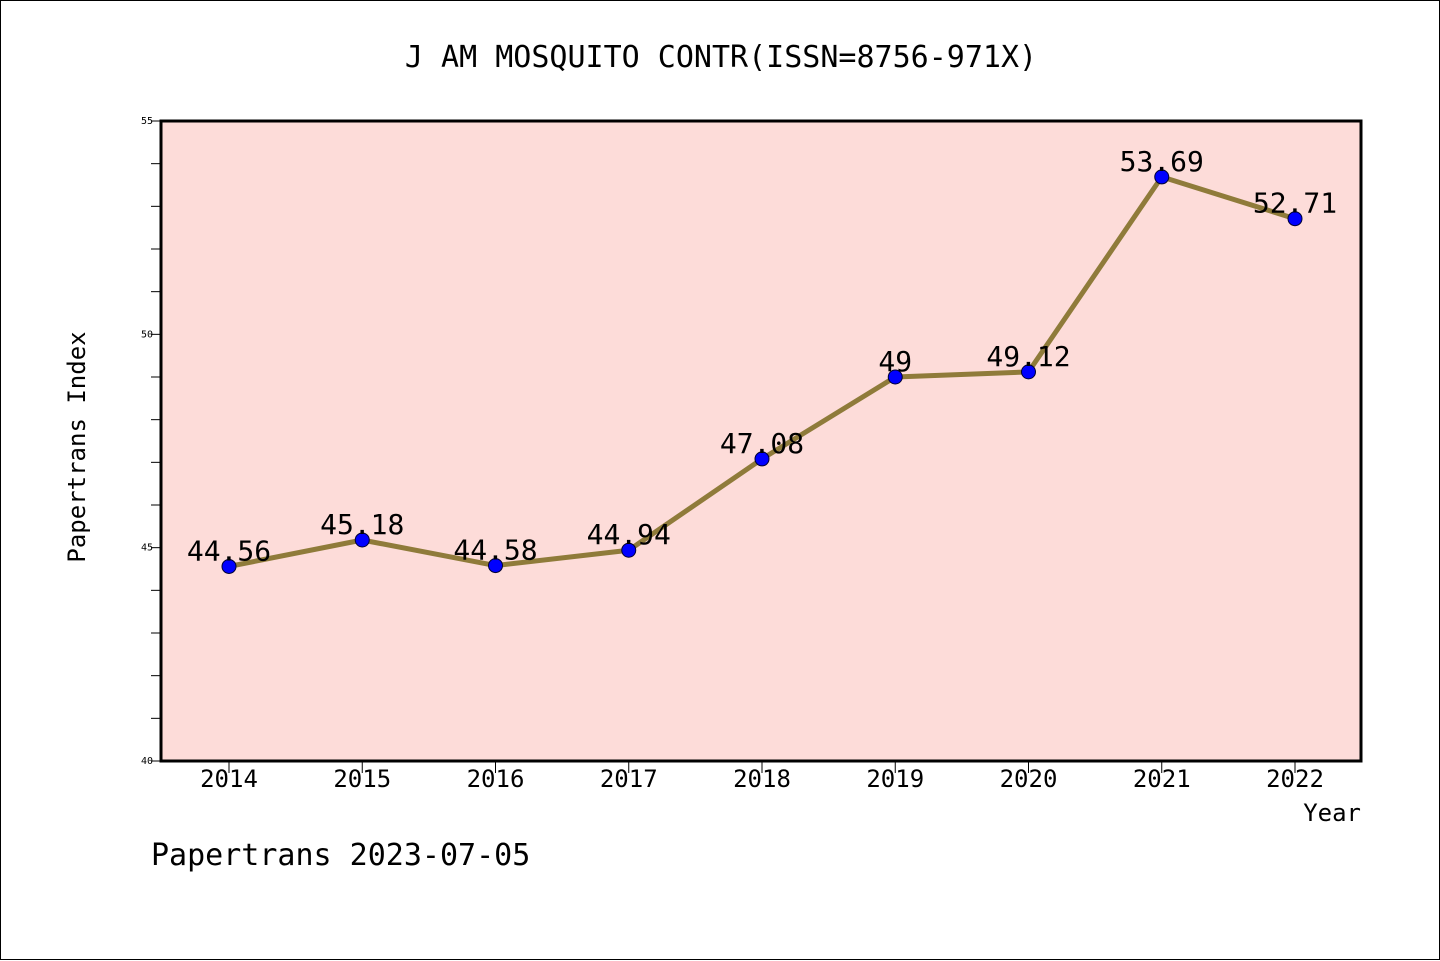  What do you see at coordinates (147, 441) in the screenshot?
I see `y-axis-ticks: 40 45 50 55` at bounding box center [147, 441].